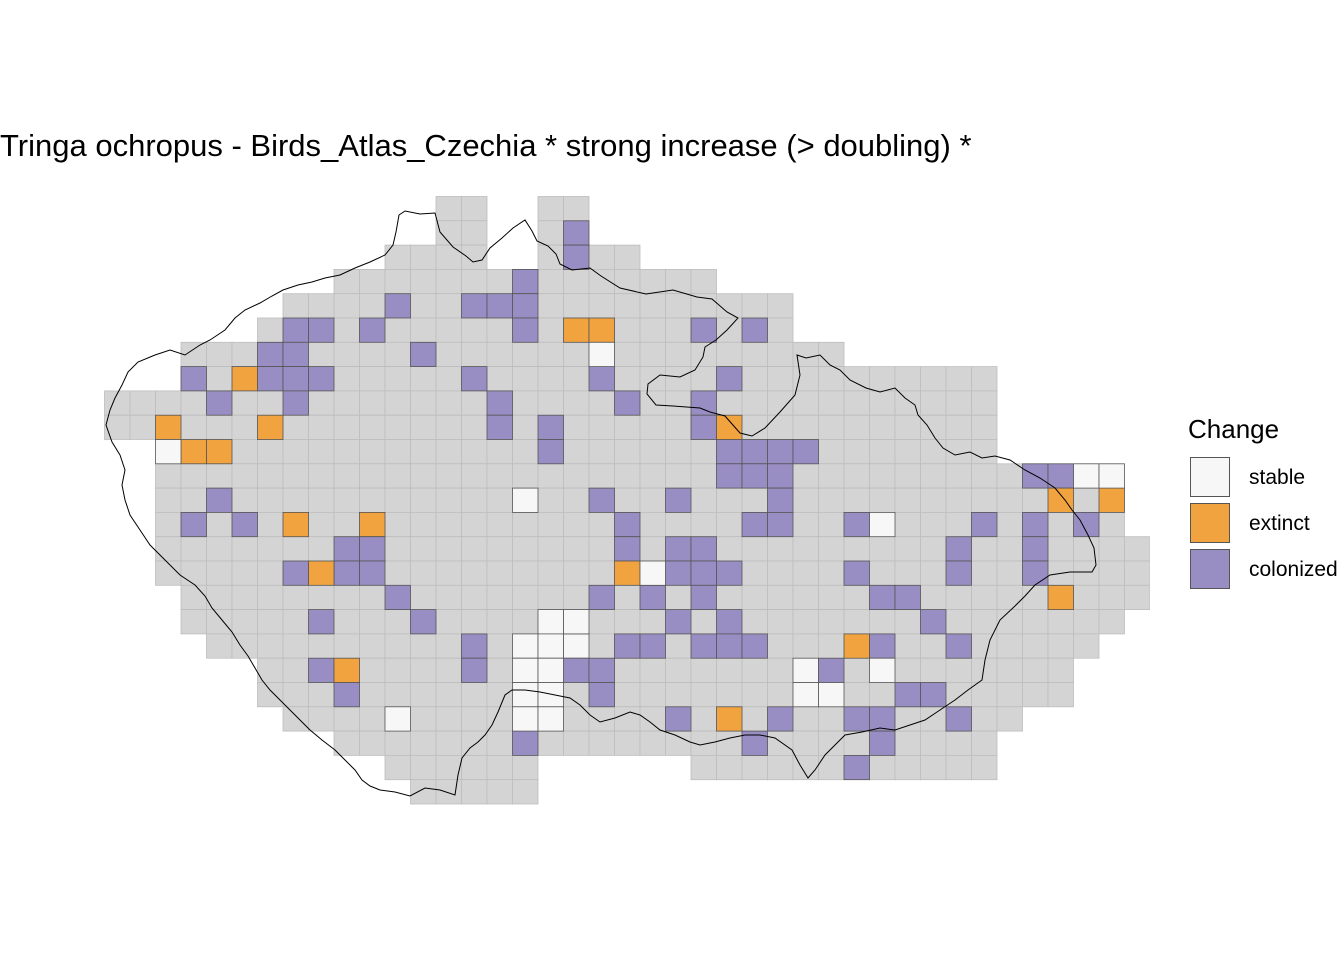 This screenshot has height=960, width=1344. What do you see at coordinates (1210, 477) in the screenshot?
I see `legend-swatch-stable` at bounding box center [1210, 477].